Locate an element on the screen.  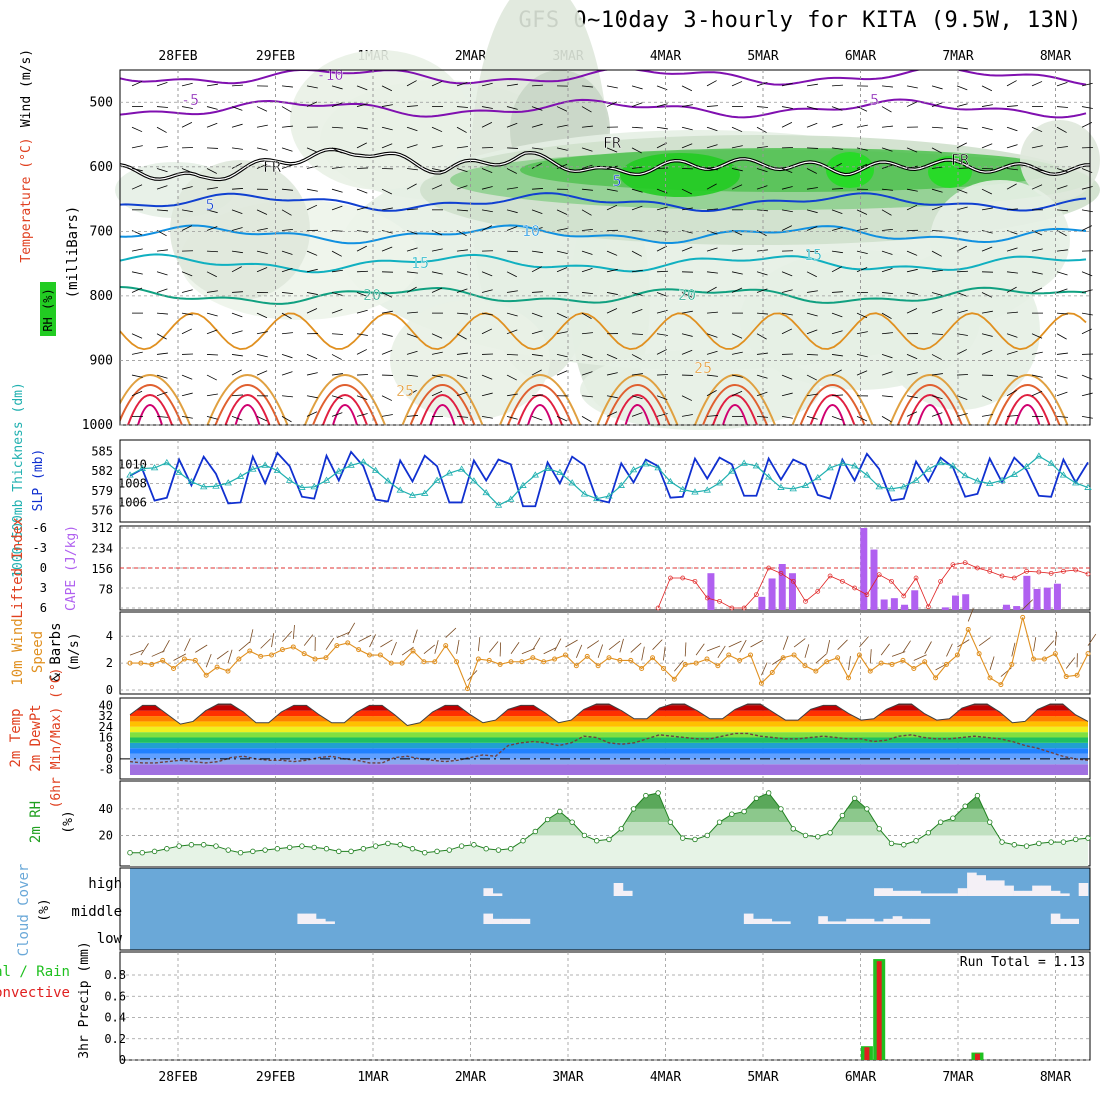
rh-tick: 40 is located at coordinates (106, 809).